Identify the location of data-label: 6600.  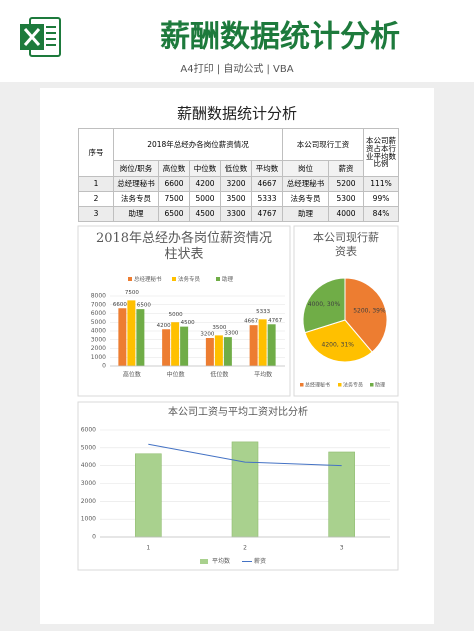
(120, 305).